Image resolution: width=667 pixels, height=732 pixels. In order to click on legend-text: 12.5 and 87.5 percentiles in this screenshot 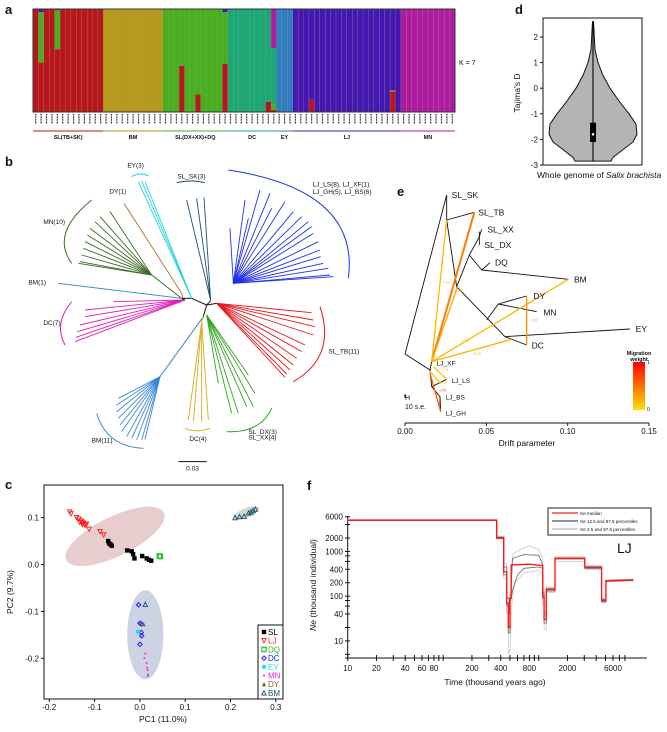, I will do `click(612, 521)`.